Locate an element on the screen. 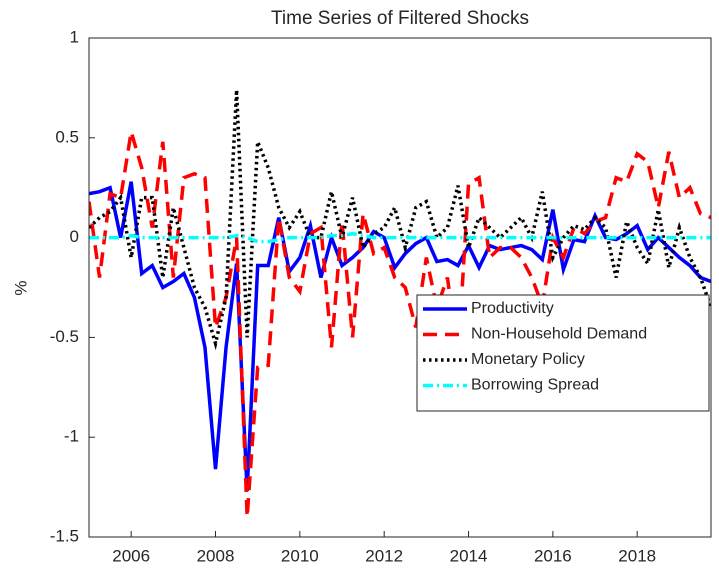  y-tick-label: -1.5 is located at coordinates (64, 535).